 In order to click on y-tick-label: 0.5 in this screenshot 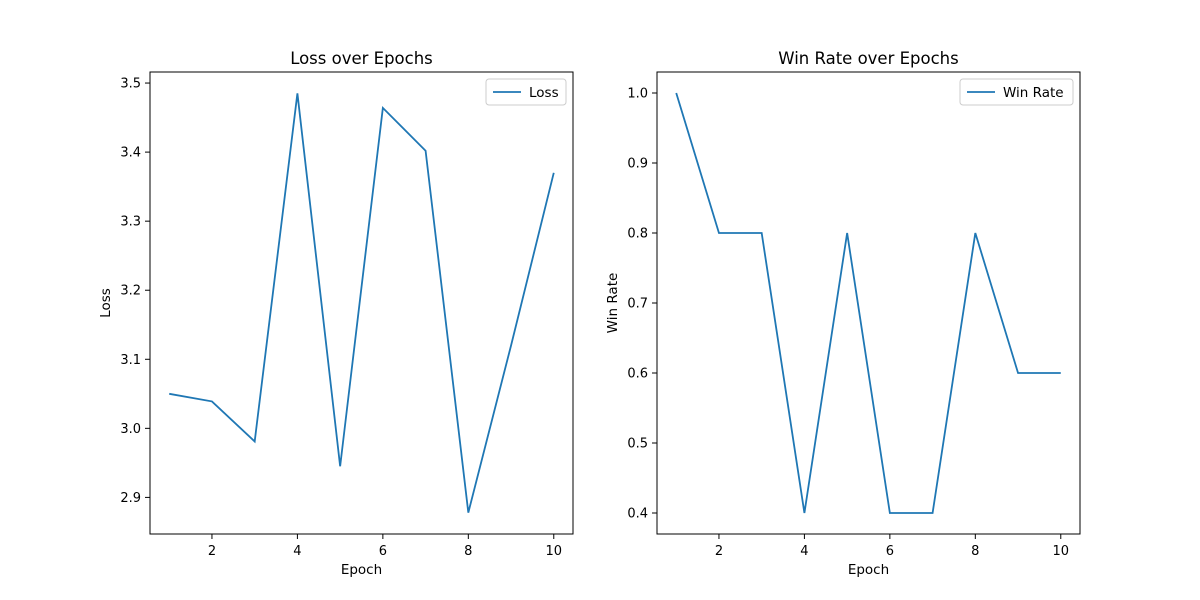, I will do `click(637, 444)`.